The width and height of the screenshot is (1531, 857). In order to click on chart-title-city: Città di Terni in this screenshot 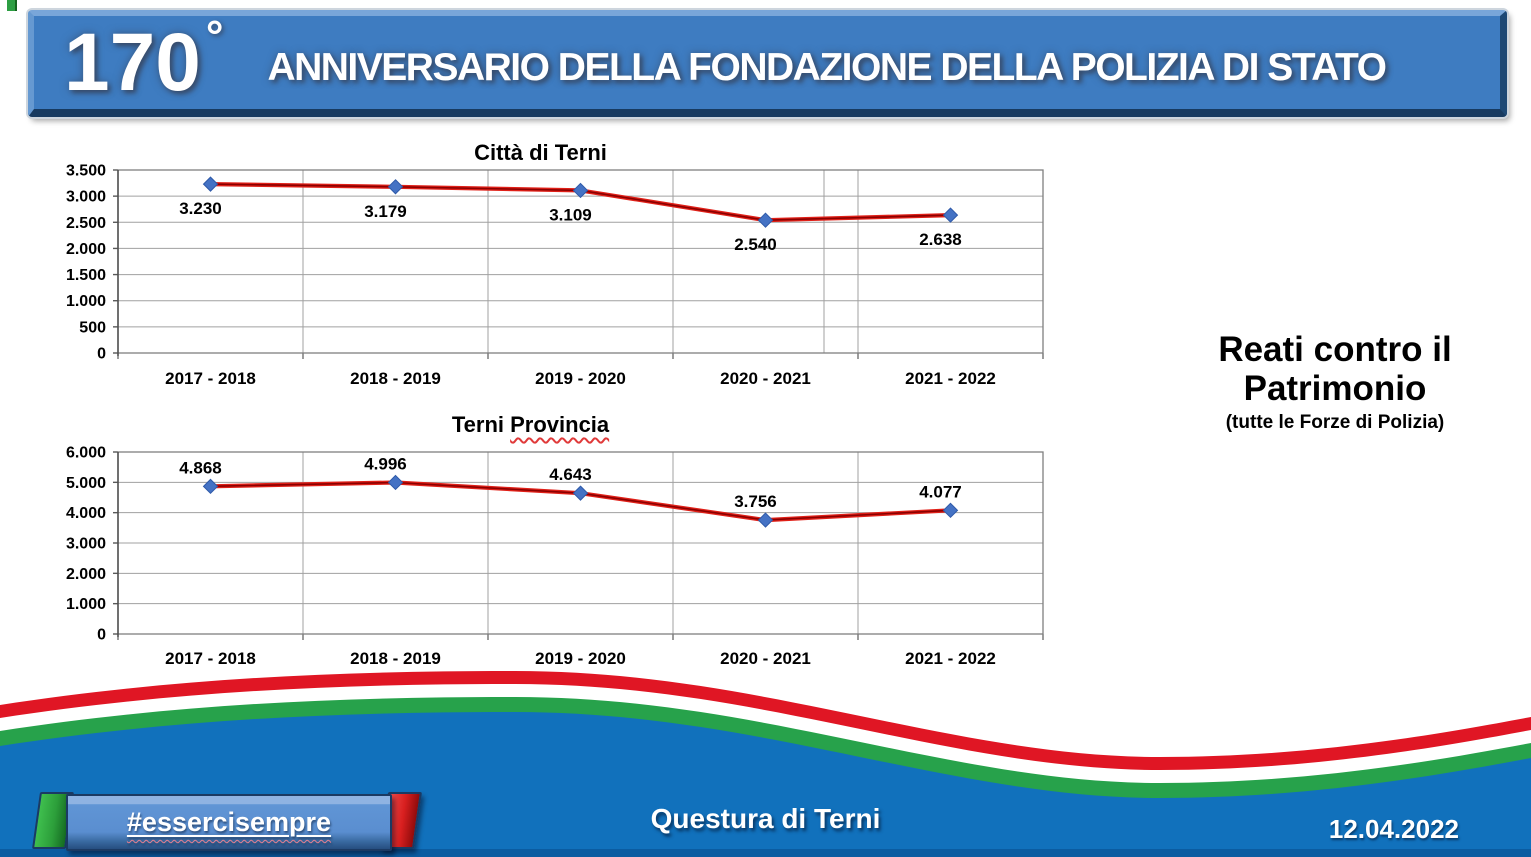, I will do `click(540, 153)`.